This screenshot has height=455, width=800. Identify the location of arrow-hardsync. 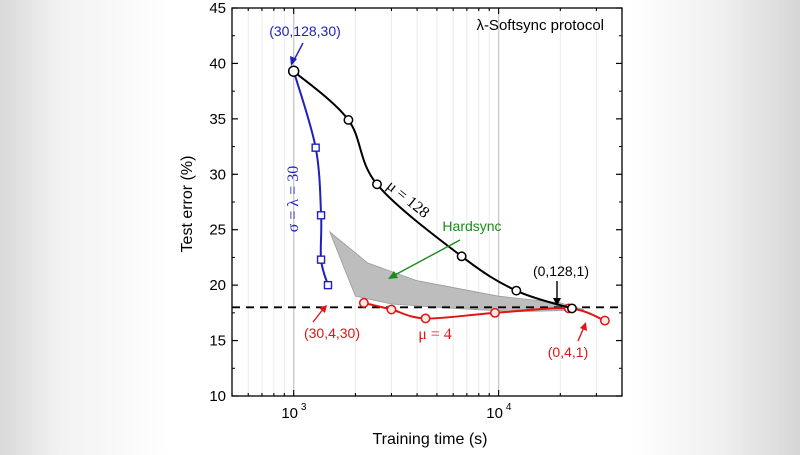
(426, 258).